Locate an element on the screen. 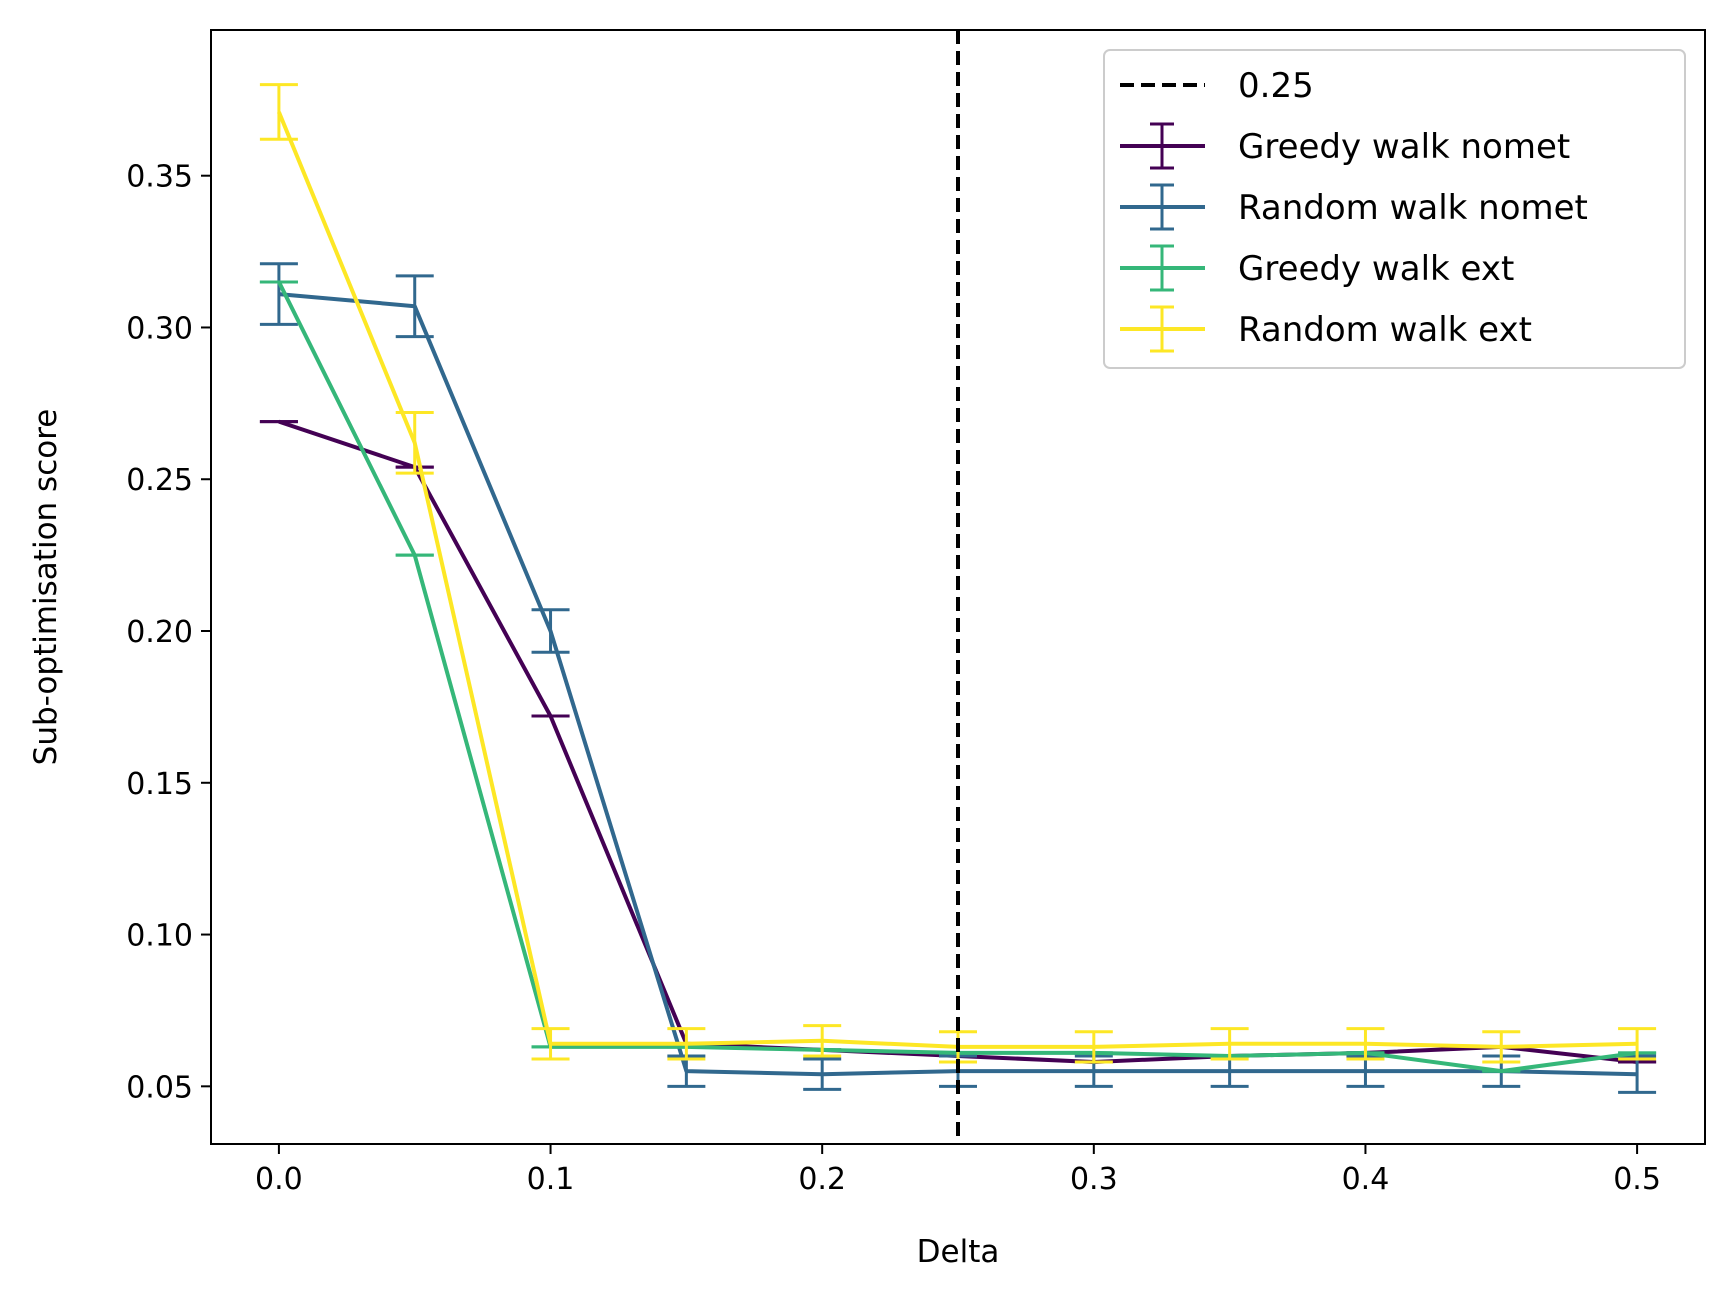 The width and height of the screenshot is (1726, 1294). y-tick-label: 0.20 is located at coordinates (159, 632).